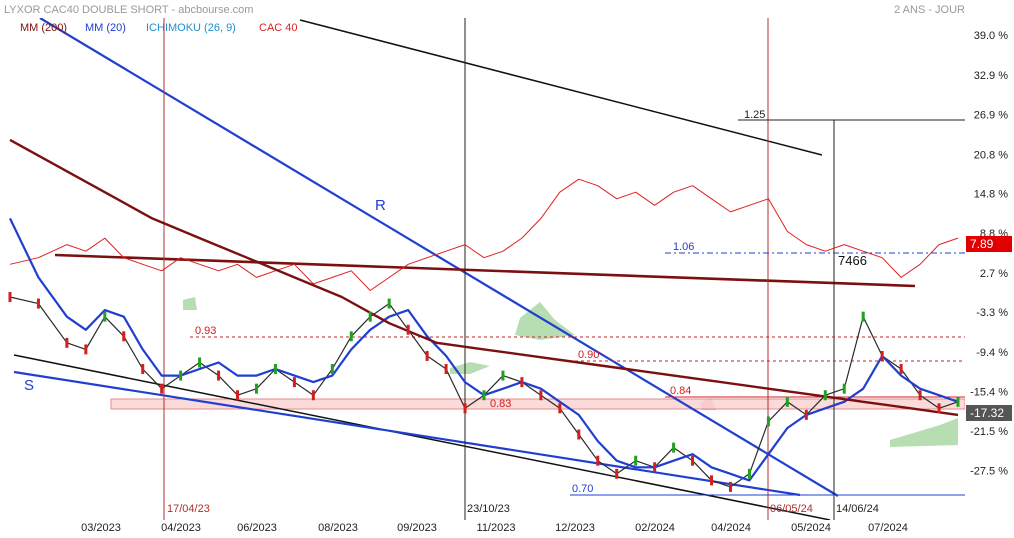 This screenshot has height=538, width=1014. I want to click on x-tick-label: 03/2023, so click(101, 528).